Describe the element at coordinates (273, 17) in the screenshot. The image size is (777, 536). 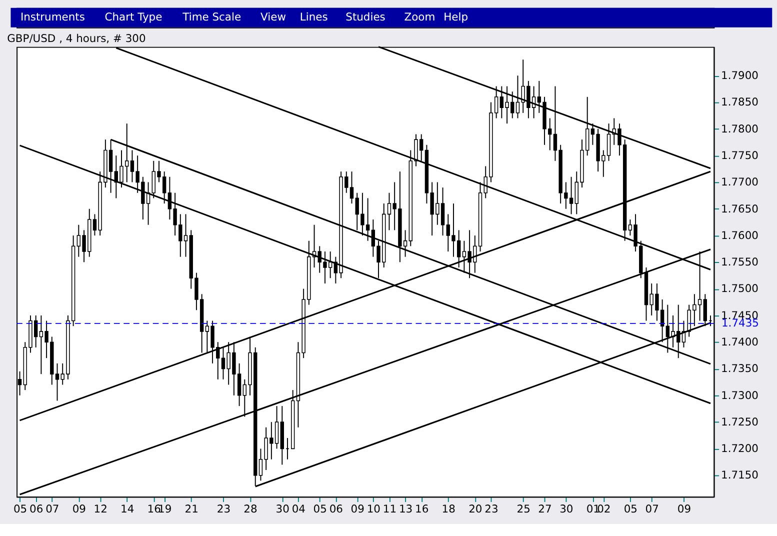
I see `text: View` at that location.